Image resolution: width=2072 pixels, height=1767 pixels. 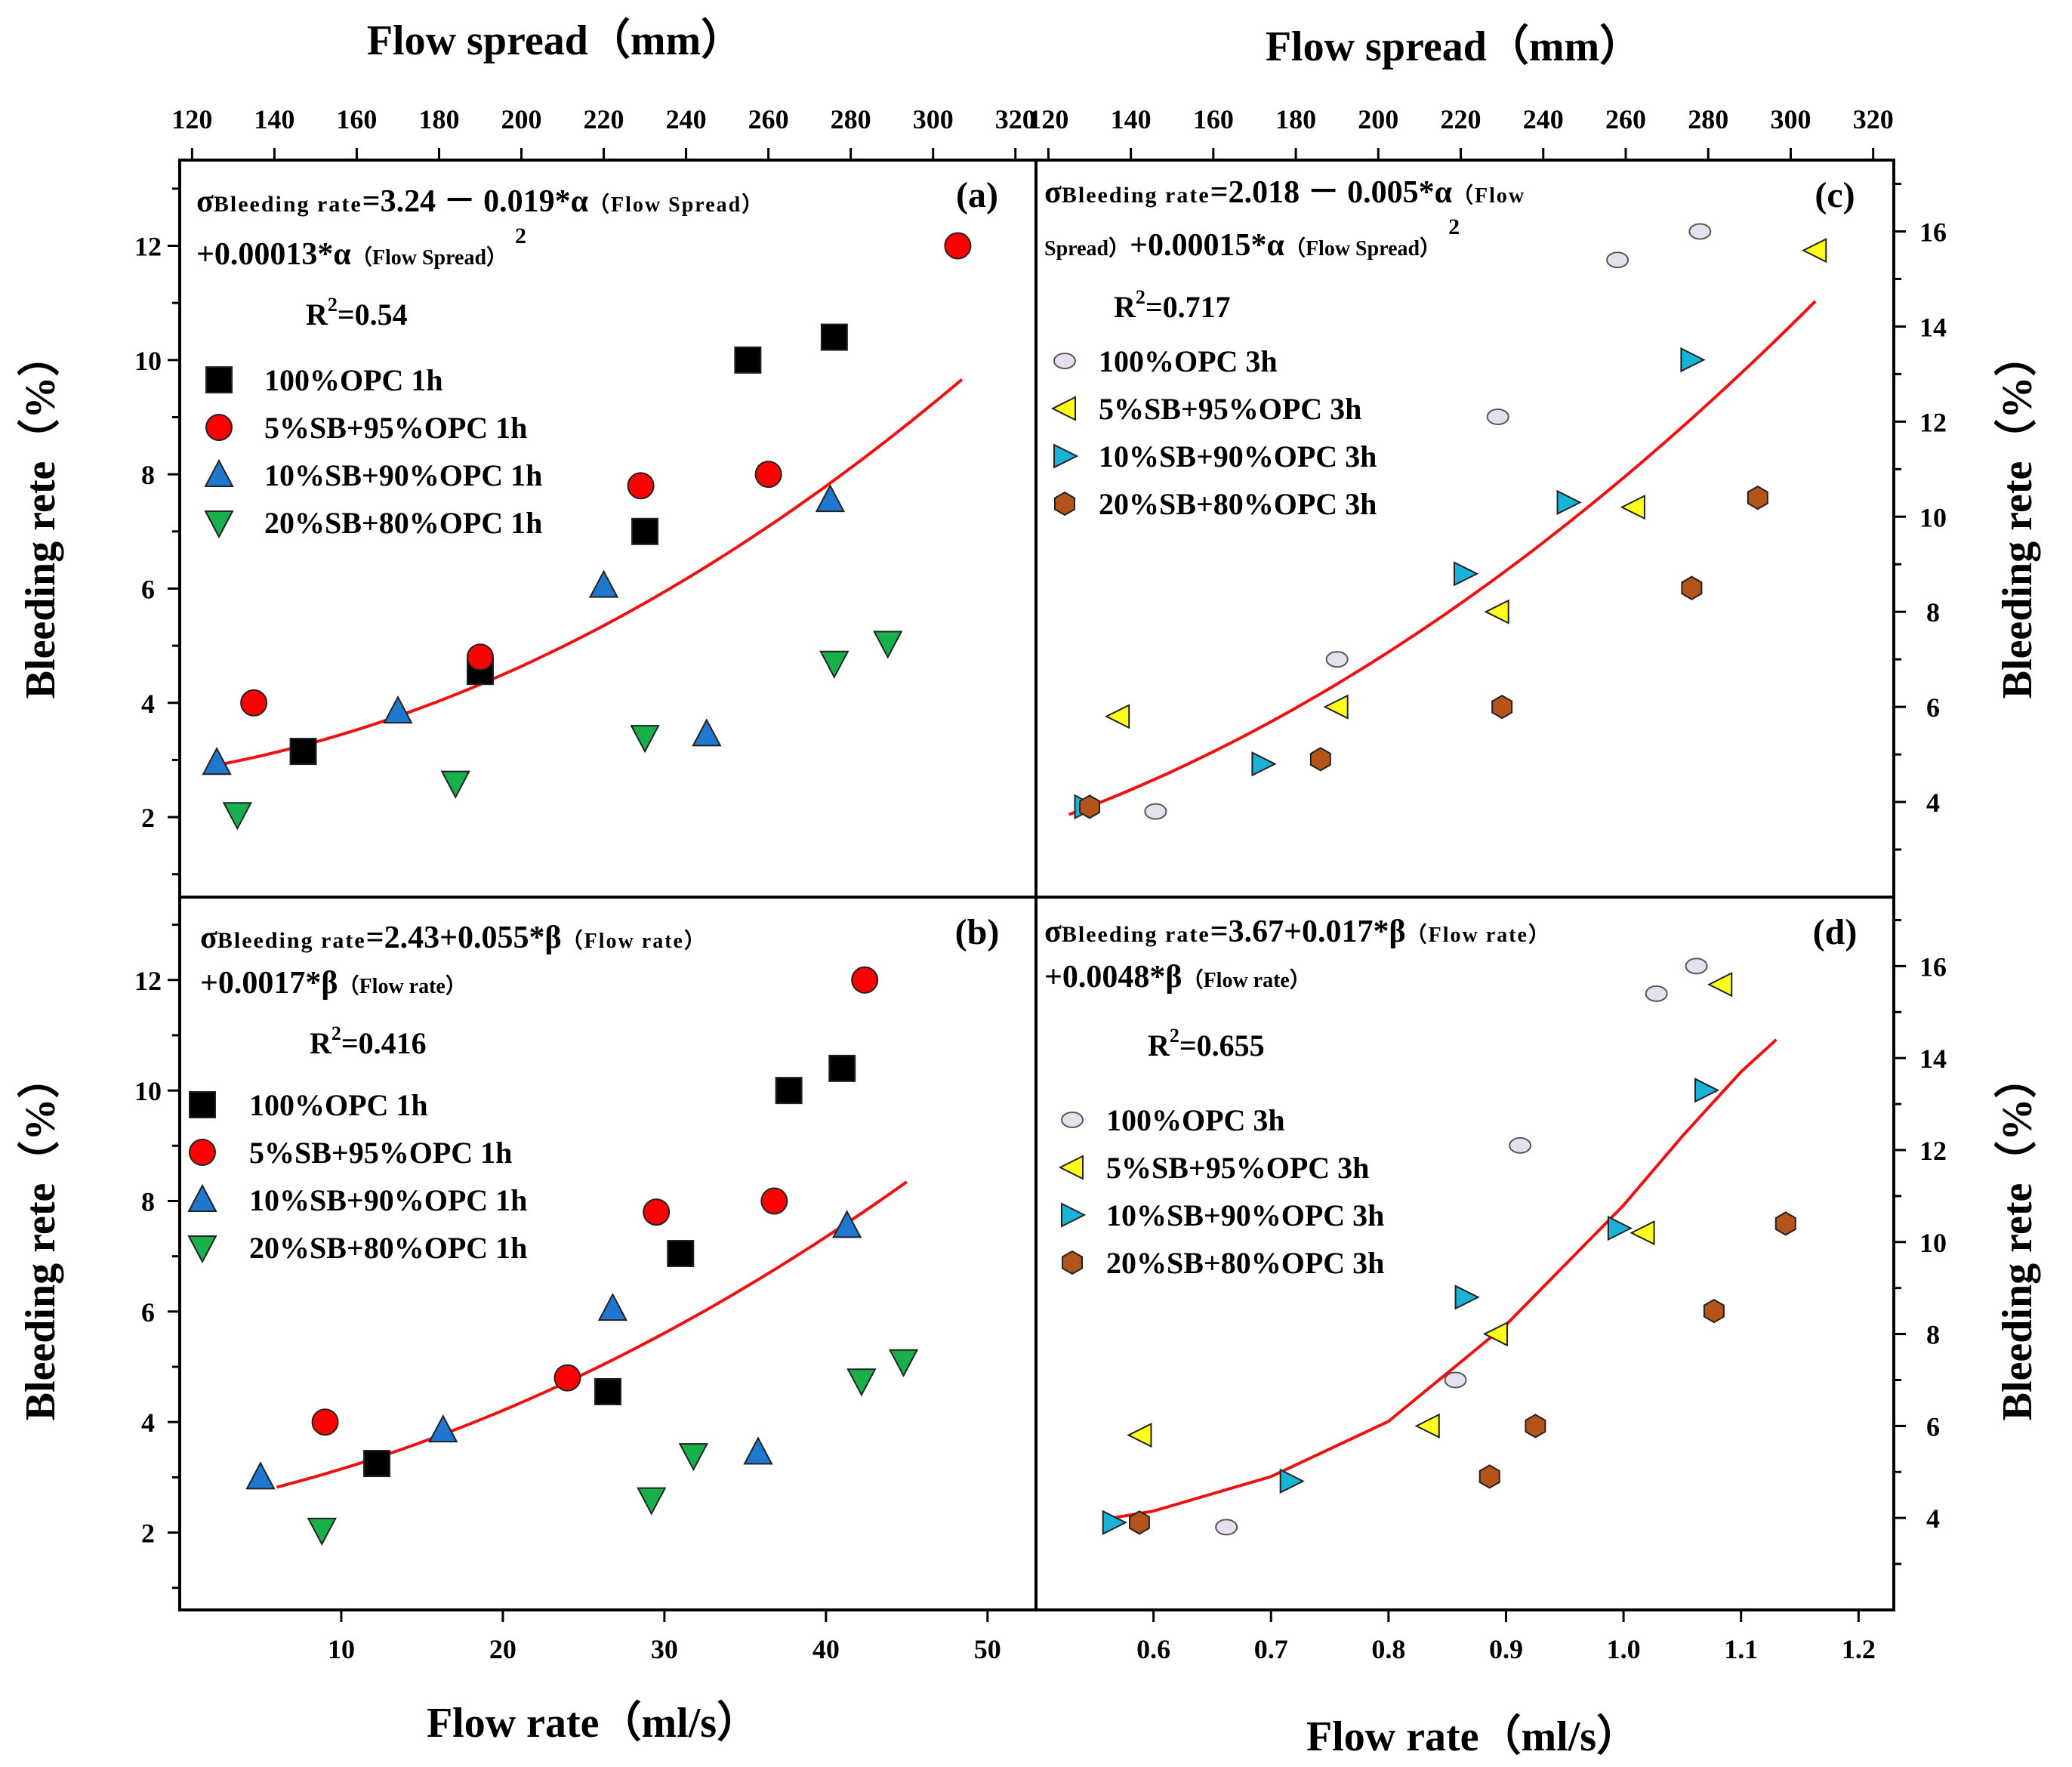 I want to click on x-tick-label: 220, so click(x=1461, y=119).